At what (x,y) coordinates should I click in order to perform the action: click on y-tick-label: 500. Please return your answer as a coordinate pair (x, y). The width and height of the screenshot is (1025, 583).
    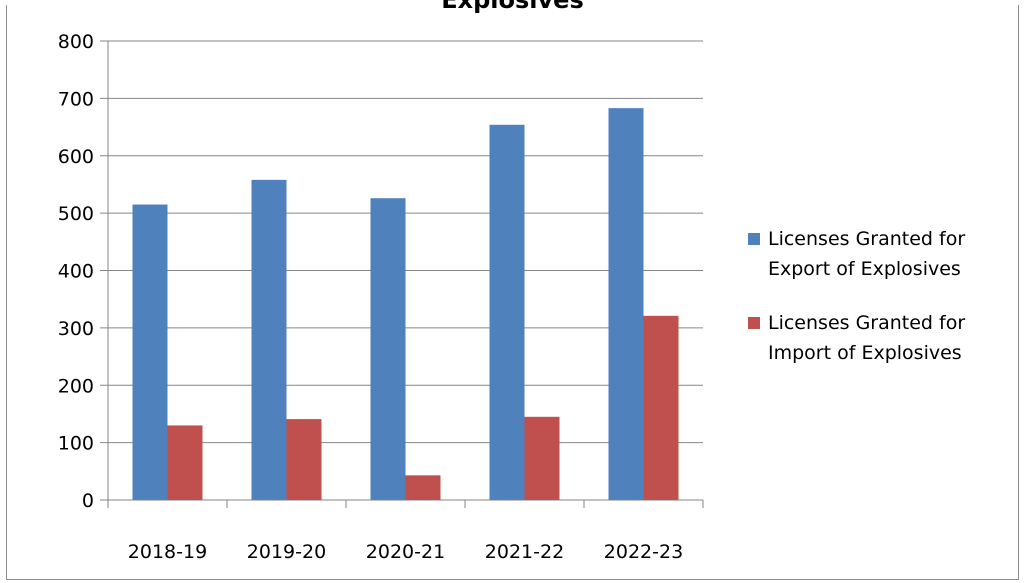
    Looking at the image, I should click on (76, 214).